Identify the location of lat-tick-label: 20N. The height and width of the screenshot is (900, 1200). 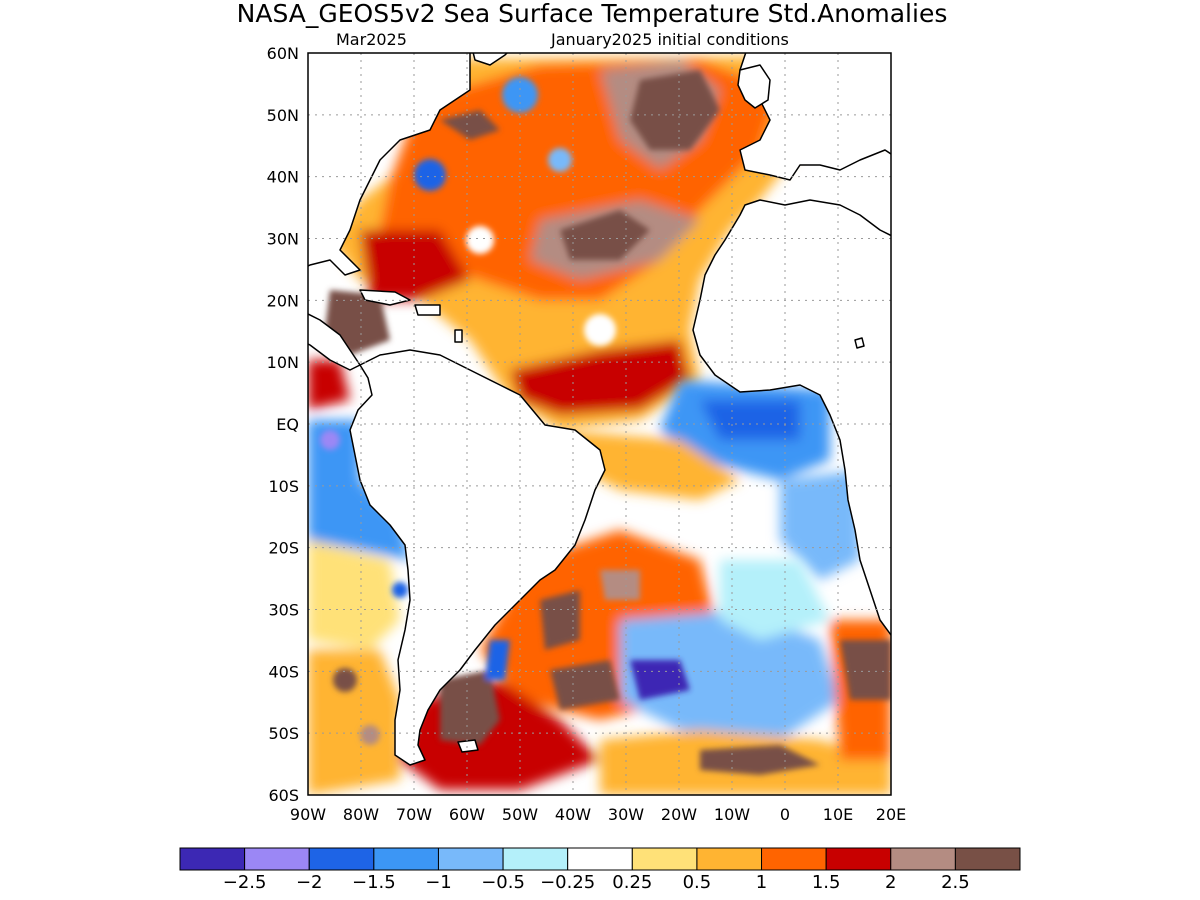
(283, 300).